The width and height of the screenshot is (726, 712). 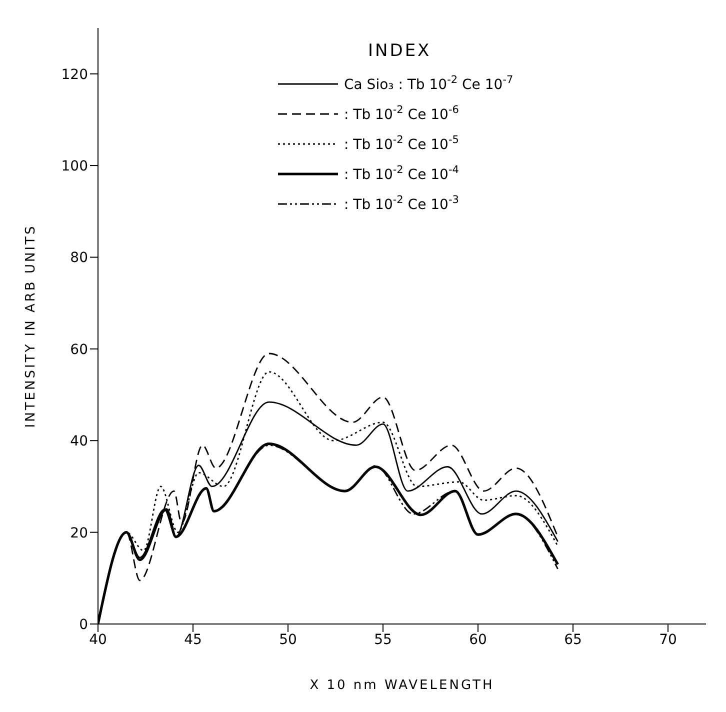 I want to click on x-axis-title: X 10 nm WAVELENGTH, so click(x=402, y=685).